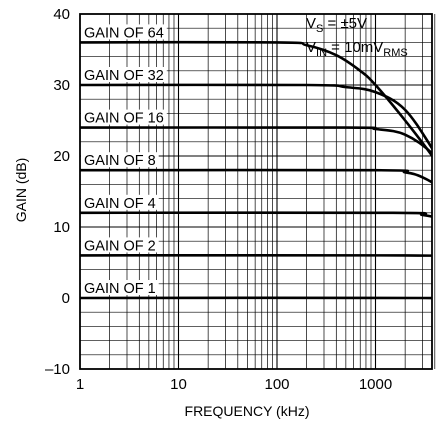 The image size is (443, 423). Describe the element at coordinates (357, 49) in the screenshot. I see `input-voltage-annotation: VIN = 10mVRMS` at that location.